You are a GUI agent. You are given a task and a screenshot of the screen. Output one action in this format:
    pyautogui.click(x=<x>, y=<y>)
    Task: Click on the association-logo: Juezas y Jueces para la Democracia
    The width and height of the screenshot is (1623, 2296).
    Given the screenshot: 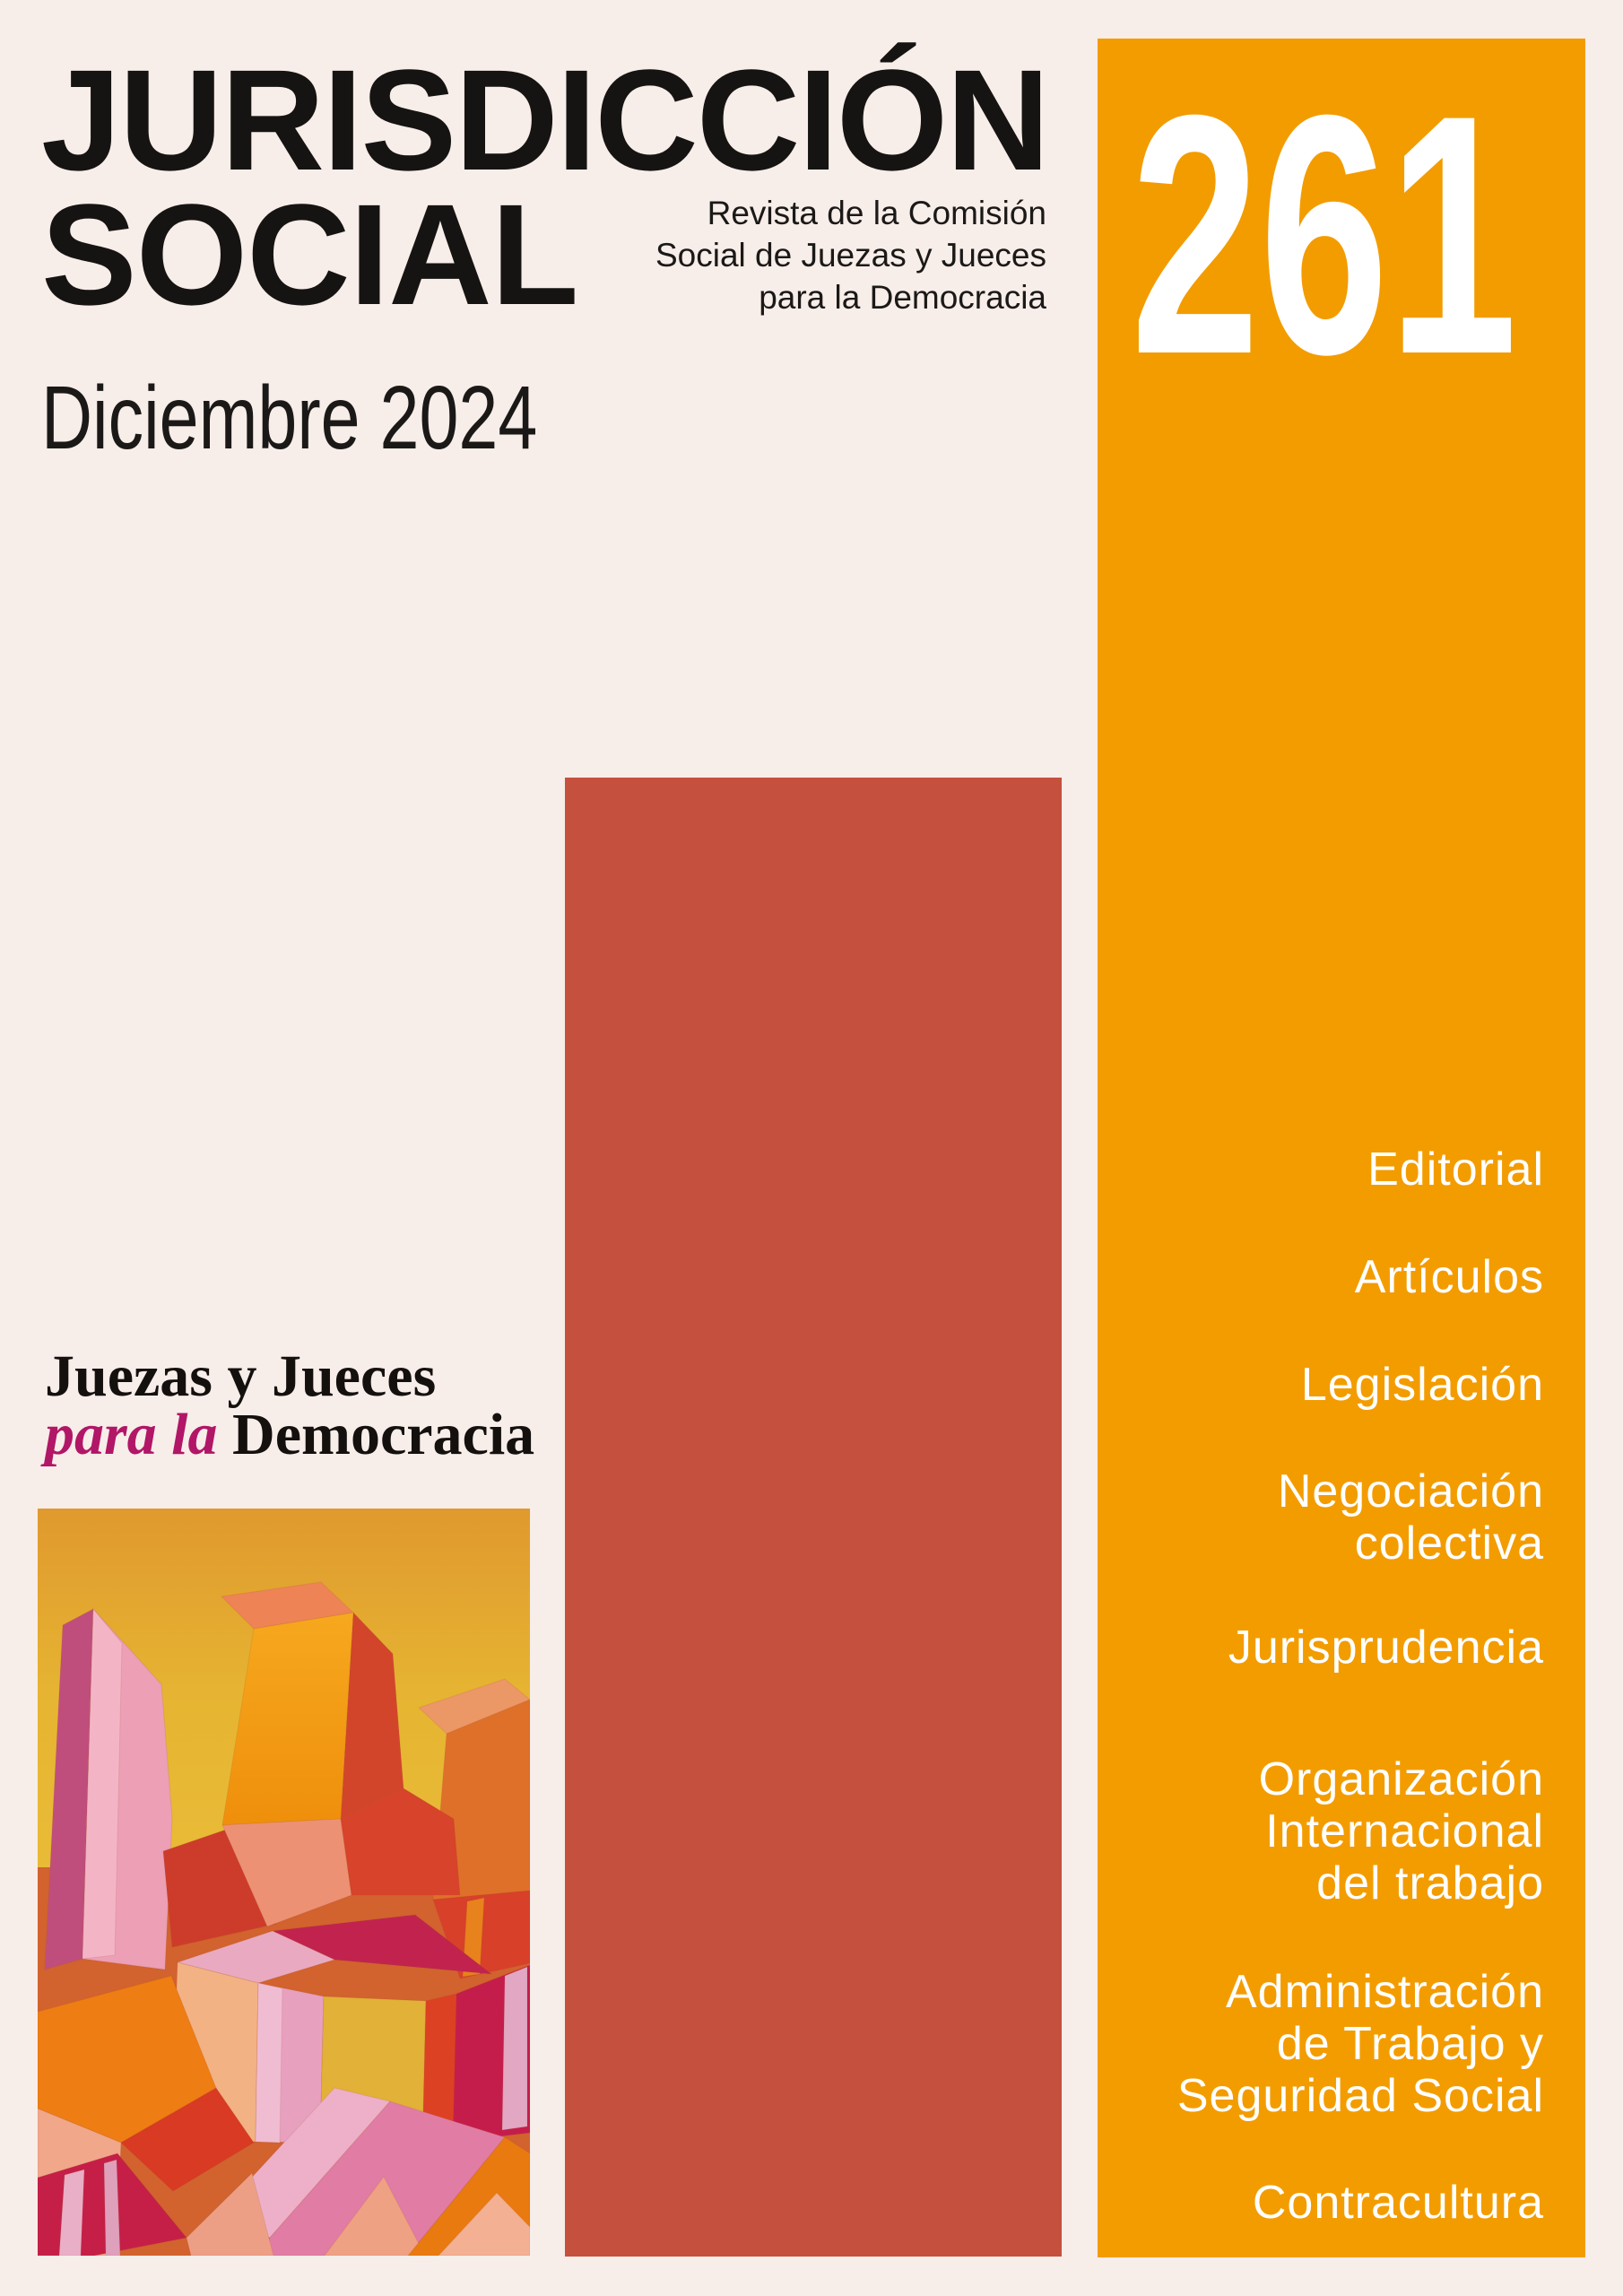 What is the action you would take?
    pyautogui.click(x=290, y=1405)
    